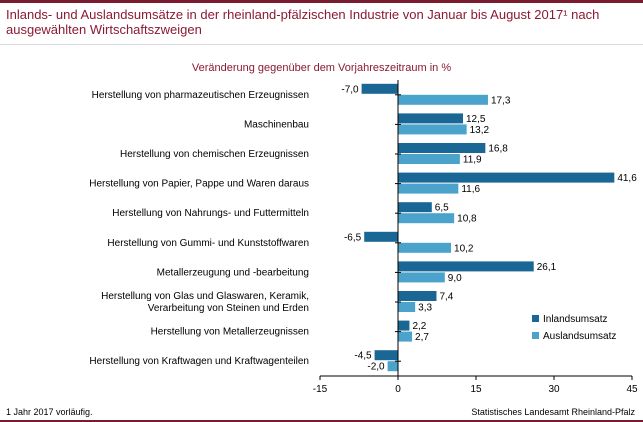 Image resolution: width=643 pixels, height=422 pixels. What do you see at coordinates (49, 412) in the screenshot?
I see `footnote: 1 Jahr 2017 vorläufig.` at bounding box center [49, 412].